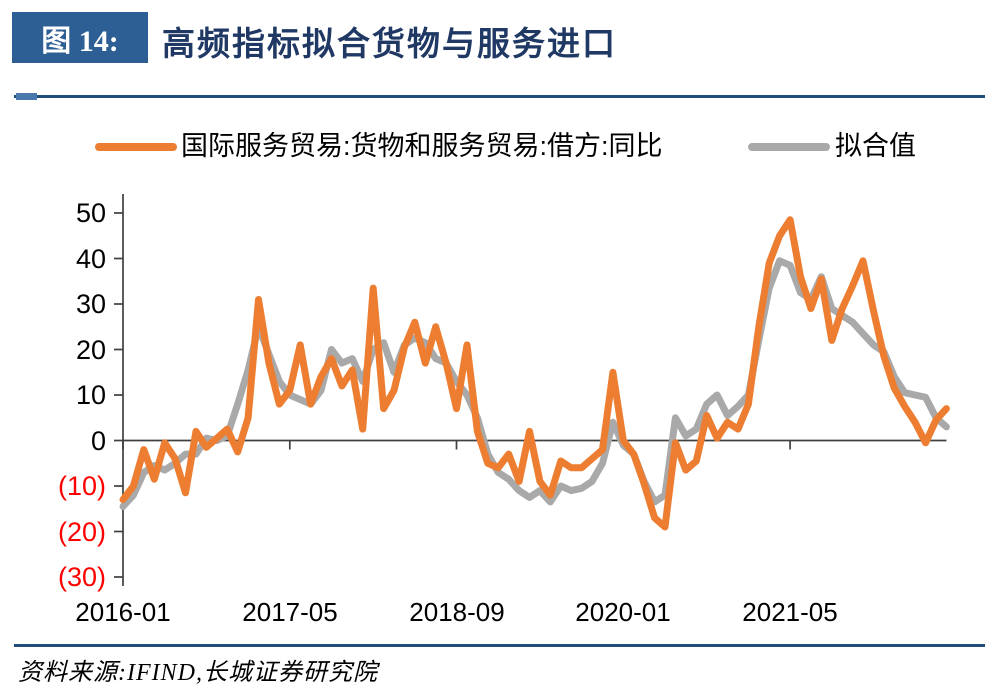 This screenshot has width=1000, height=694. I want to click on footer-divider, so click(499, 645).